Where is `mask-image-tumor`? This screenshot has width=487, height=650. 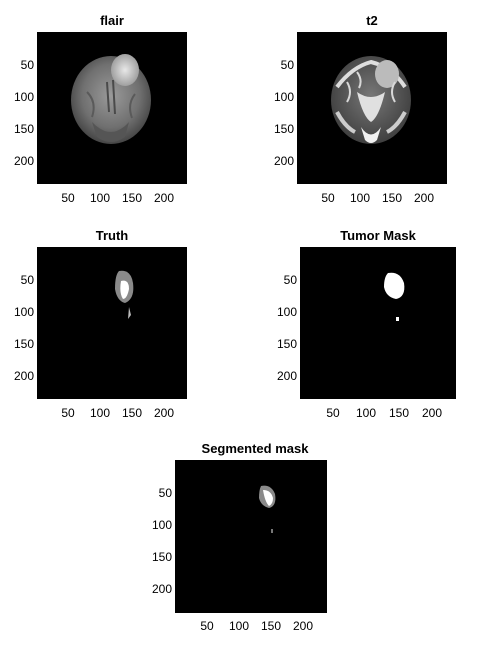 mask-image-tumor is located at coordinates (378, 323).